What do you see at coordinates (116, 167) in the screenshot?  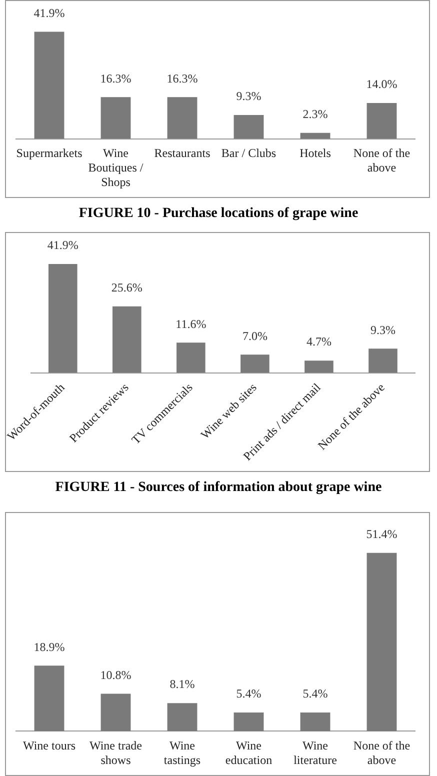 I see `x-tick-label: Wine Boutiques / Shops` at bounding box center [116, 167].